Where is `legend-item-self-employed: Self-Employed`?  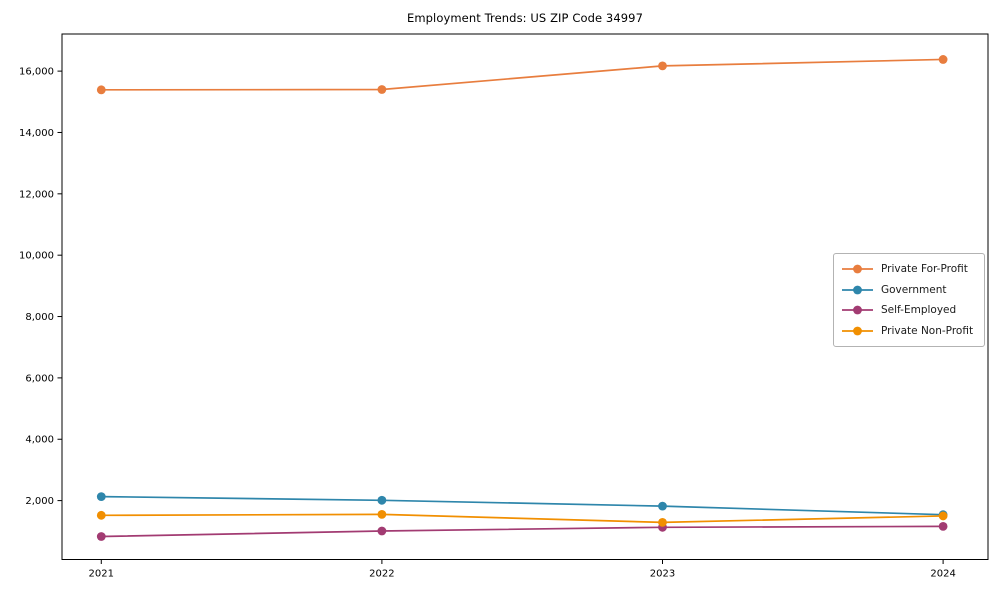
legend-item-self-employed: Self-Employed is located at coordinates (908, 310).